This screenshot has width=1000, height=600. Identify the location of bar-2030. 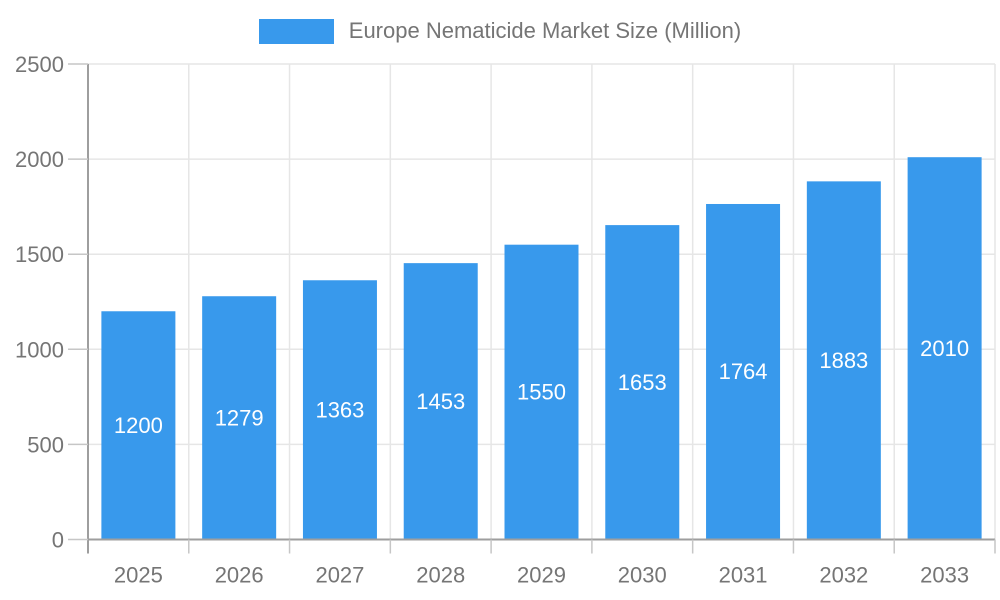
(642, 382).